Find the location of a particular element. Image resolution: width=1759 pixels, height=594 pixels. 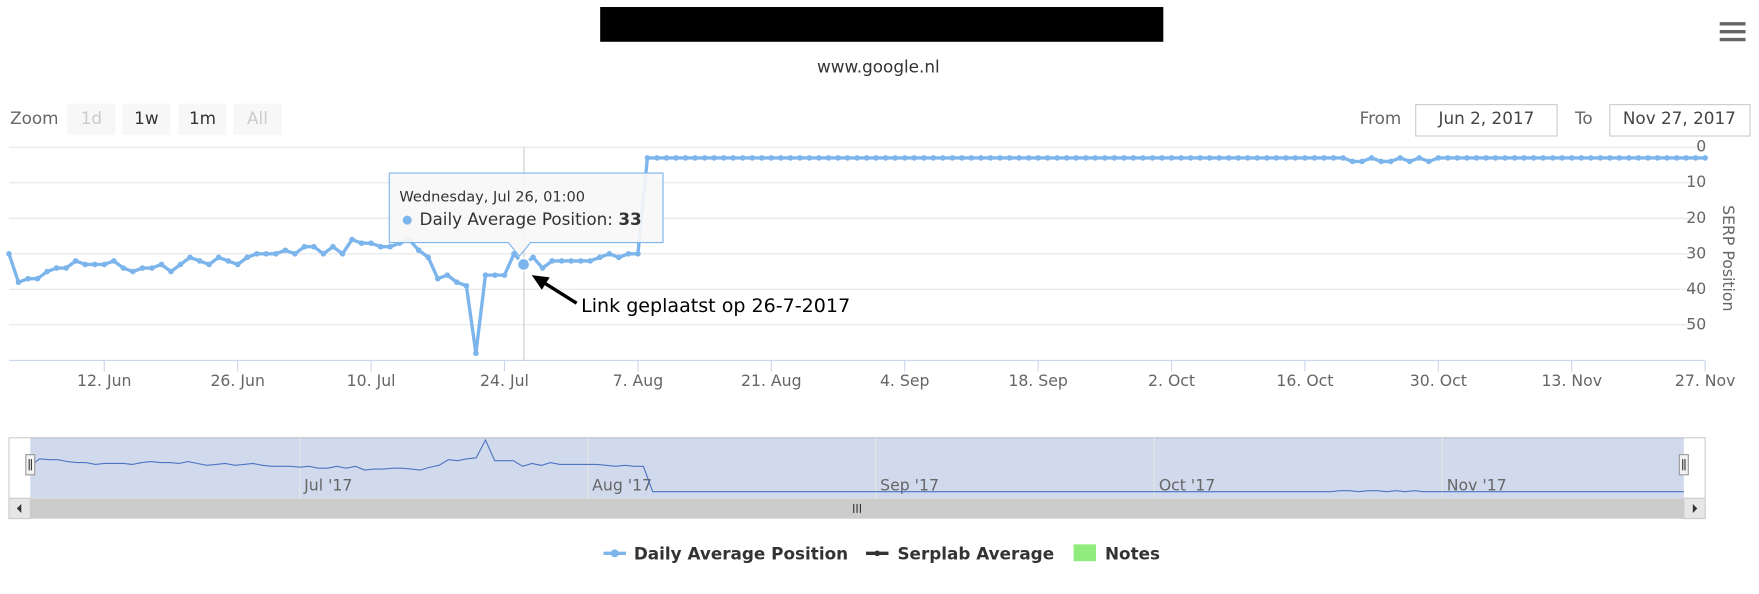

legend-symbol is located at coordinates (1085, 553).